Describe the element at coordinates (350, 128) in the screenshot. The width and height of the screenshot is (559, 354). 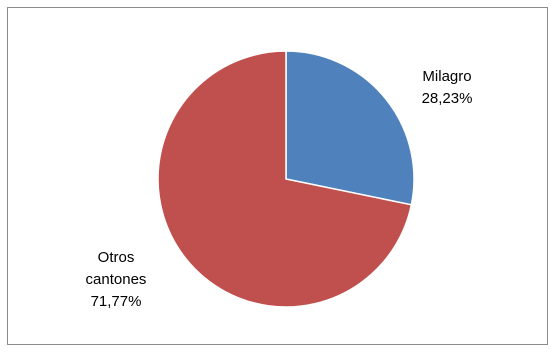
I see `pie-slice-milagro` at that location.